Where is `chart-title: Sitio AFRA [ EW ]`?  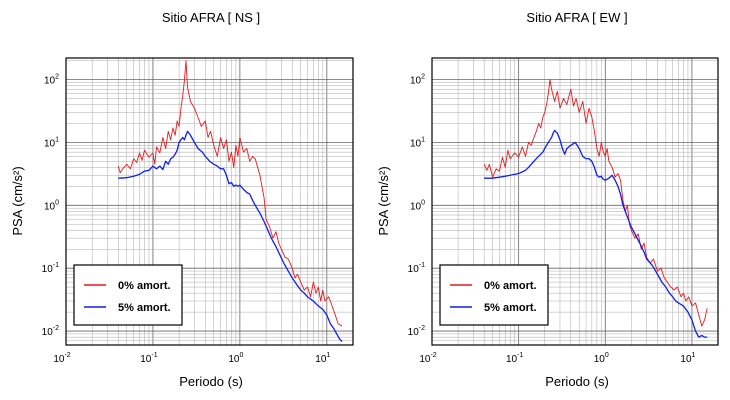
chart-title: Sitio AFRA [ EW ] is located at coordinates (576, 17).